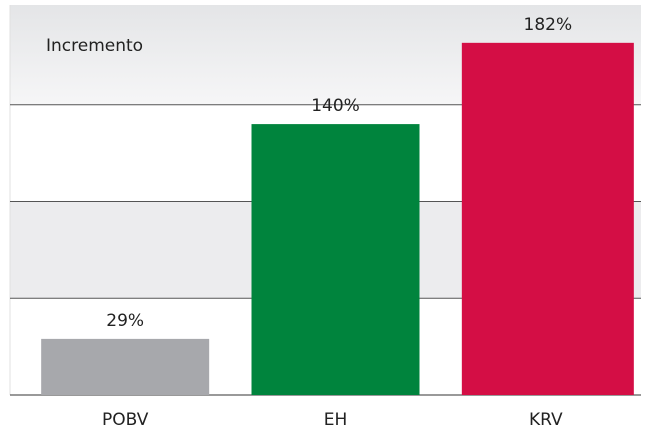  What do you see at coordinates (335, 106) in the screenshot?
I see `value-label: 140%` at bounding box center [335, 106].